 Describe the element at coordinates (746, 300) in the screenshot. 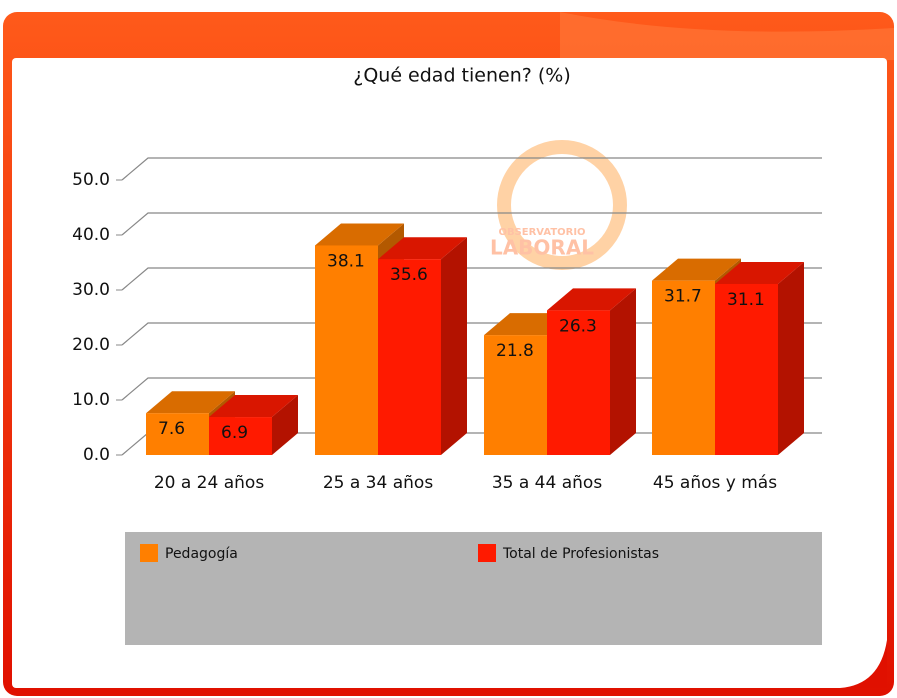

I see `value-label: 31.1` at that location.